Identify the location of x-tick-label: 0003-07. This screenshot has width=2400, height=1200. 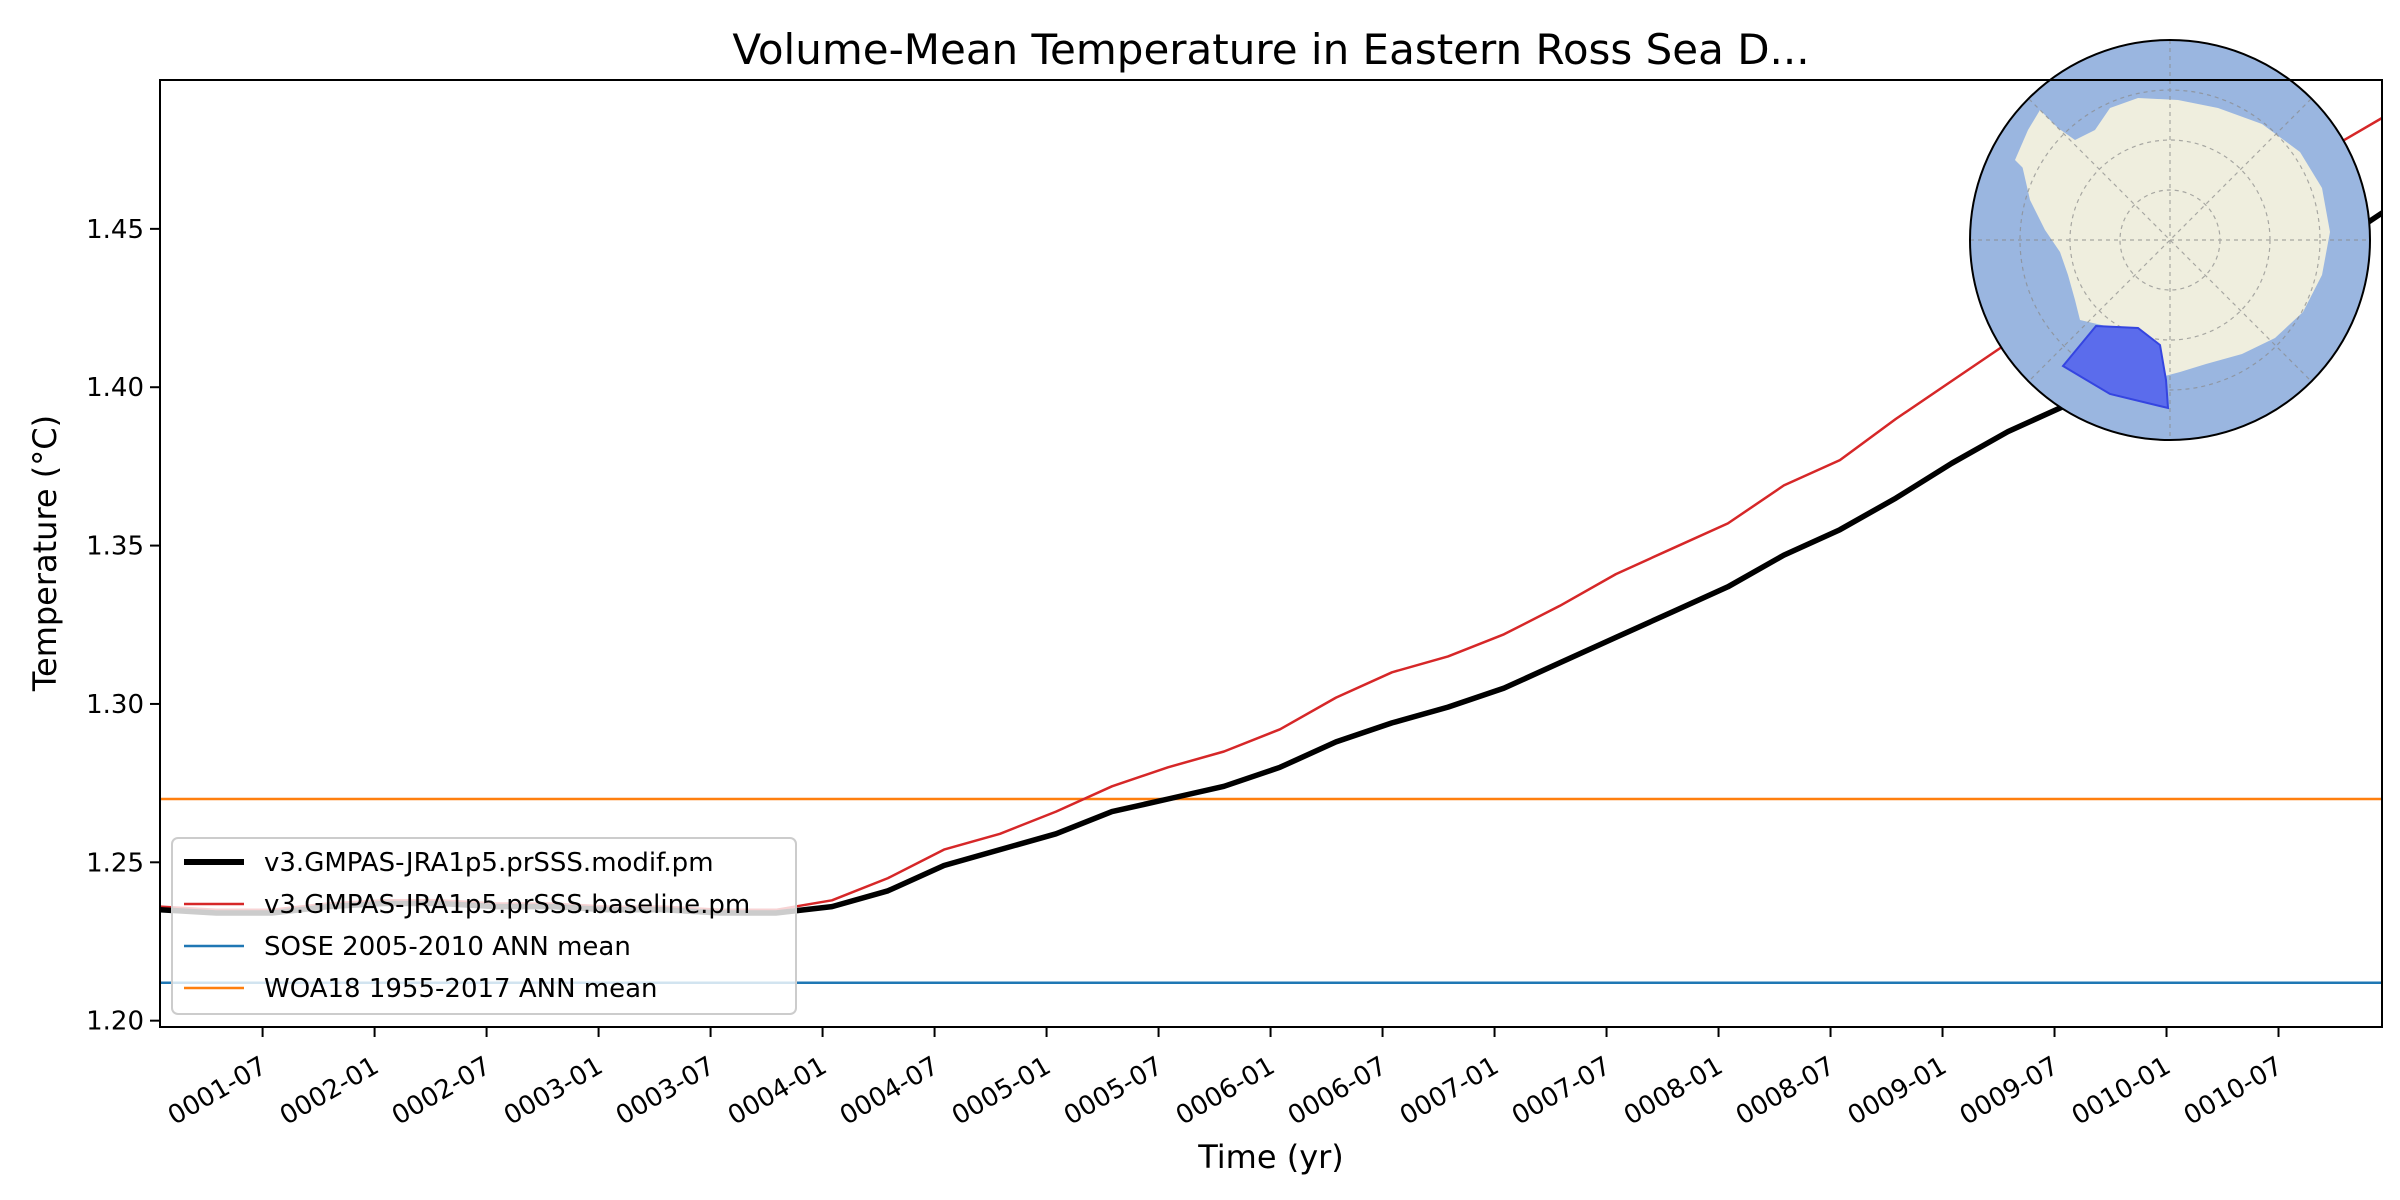
(665, 1091).